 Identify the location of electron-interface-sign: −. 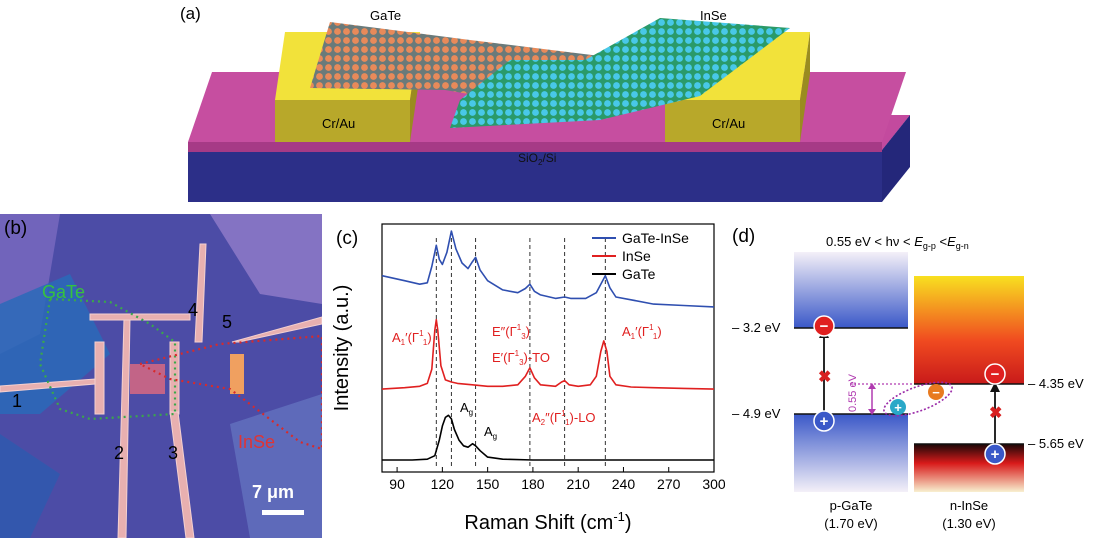
(936, 392).